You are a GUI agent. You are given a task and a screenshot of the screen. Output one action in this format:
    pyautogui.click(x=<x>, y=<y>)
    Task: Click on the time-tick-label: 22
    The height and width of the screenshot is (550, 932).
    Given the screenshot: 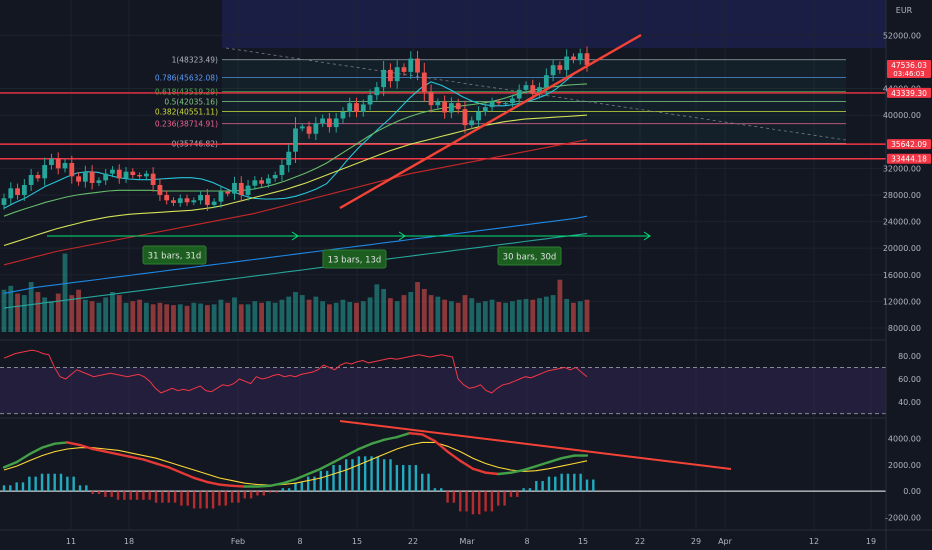 What is the action you would take?
    pyautogui.click(x=640, y=541)
    